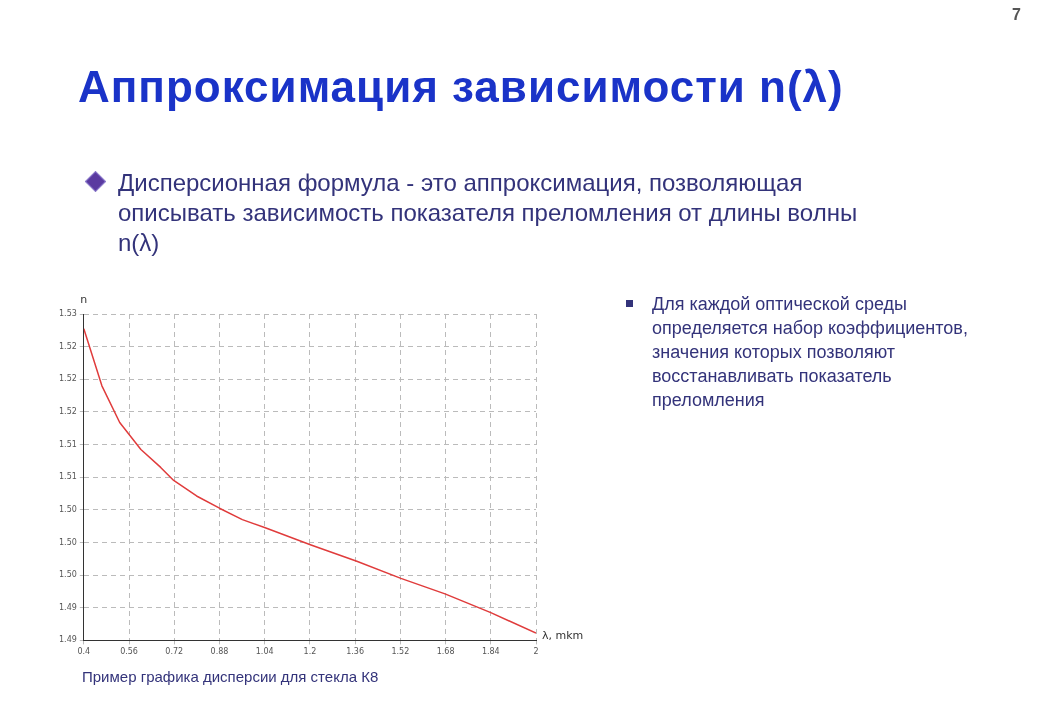 The width and height of the screenshot is (1040, 720). What do you see at coordinates (490, 652) in the screenshot?
I see `x-tick-label: 1.84` at bounding box center [490, 652].